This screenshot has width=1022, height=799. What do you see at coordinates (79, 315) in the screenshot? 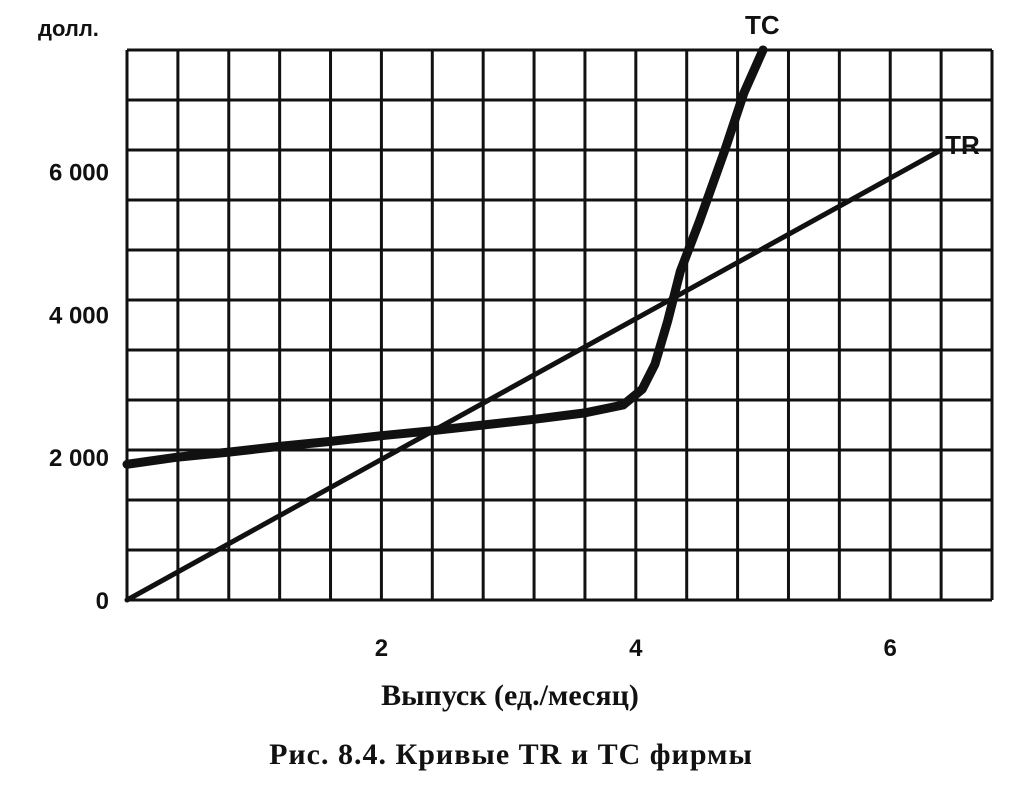
I see `y-tick-label: 4 000` at bounding box center [79, 315].